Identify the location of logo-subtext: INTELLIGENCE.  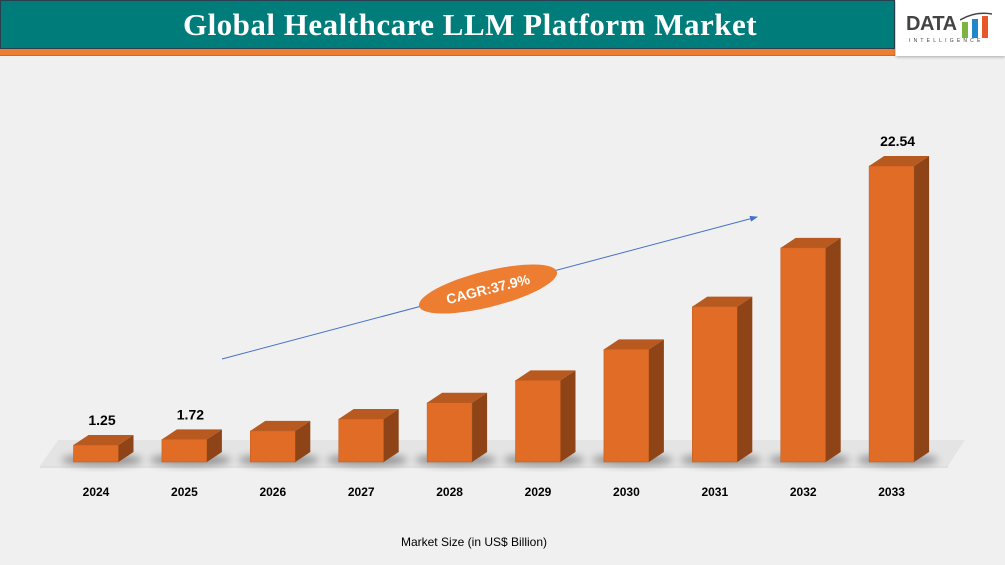
(946, 41).